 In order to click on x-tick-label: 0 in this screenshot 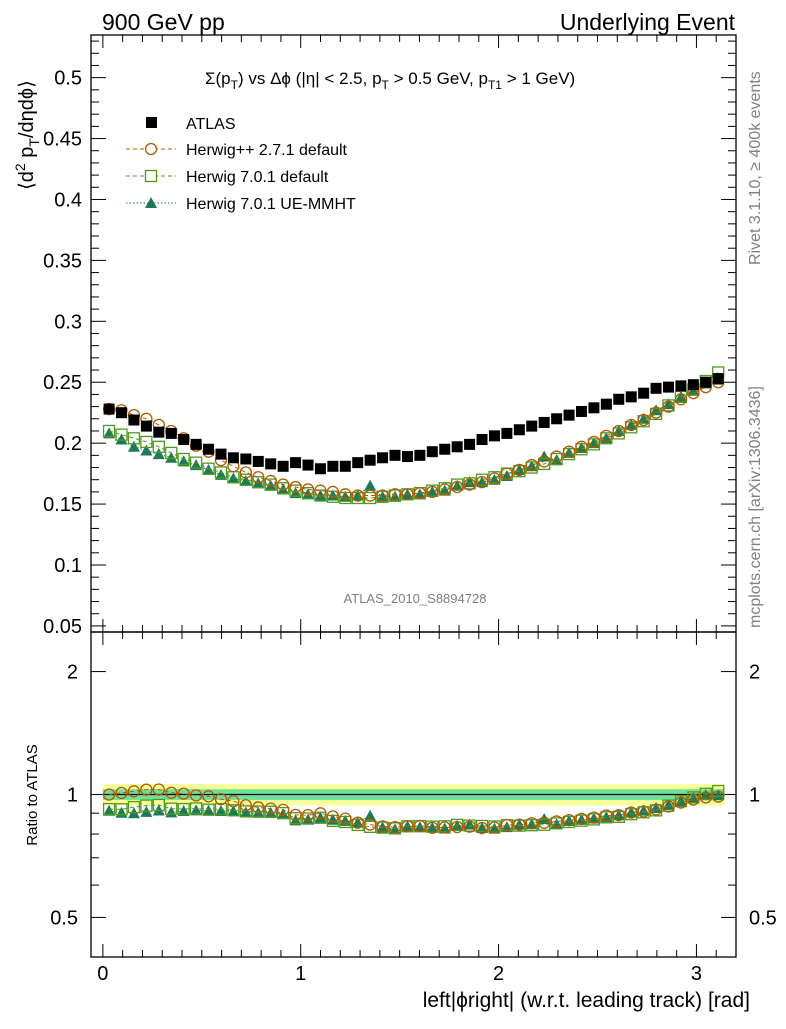, I will do `click(102, 974)`.